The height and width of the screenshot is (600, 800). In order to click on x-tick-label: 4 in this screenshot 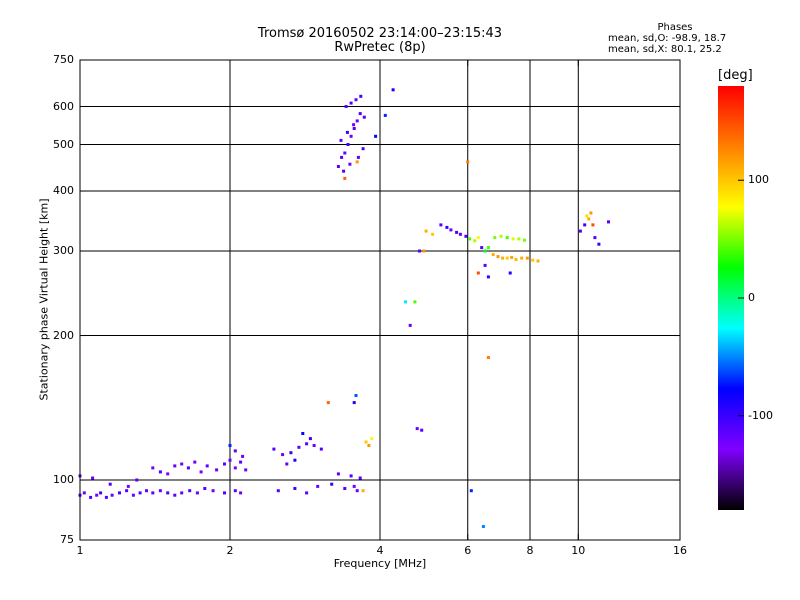, I will do `click(380, 550)`.